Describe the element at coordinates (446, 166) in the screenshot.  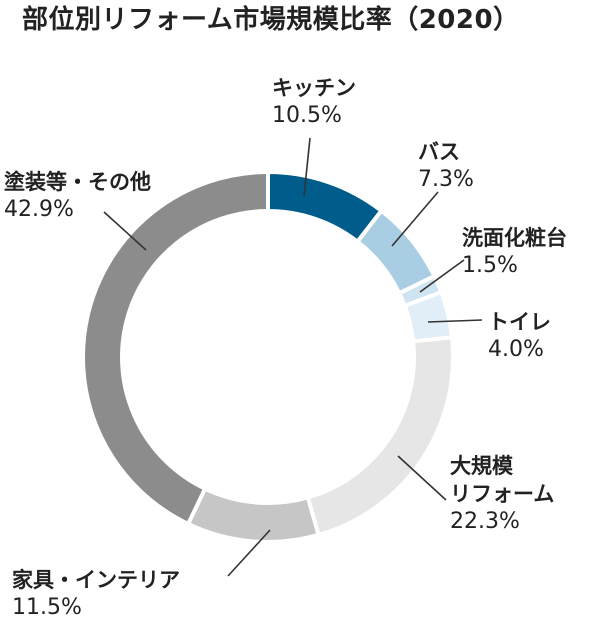
I see `label-bath: バス 7.3%` at that location.